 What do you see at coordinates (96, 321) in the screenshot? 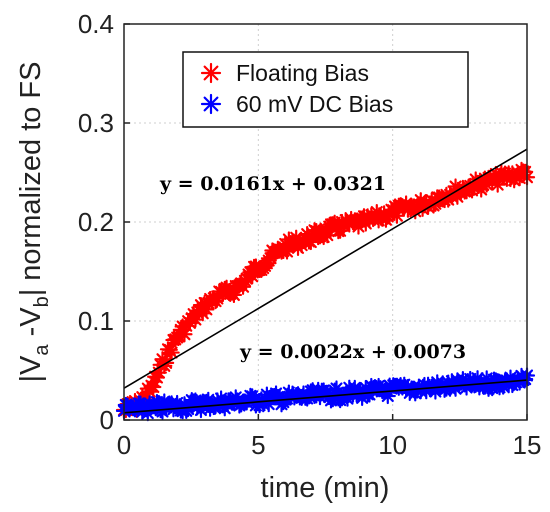
I see `y-tick-label: 0.1` at bounding box center [96, 321].